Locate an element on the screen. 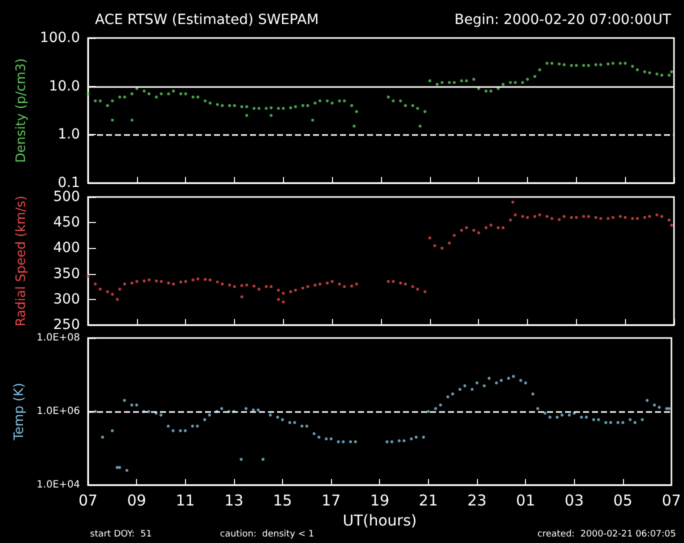 The height and width of the screenshot is (543, 684). y-tick-label: 1.0E+08 is located at coordinates (58, 338).